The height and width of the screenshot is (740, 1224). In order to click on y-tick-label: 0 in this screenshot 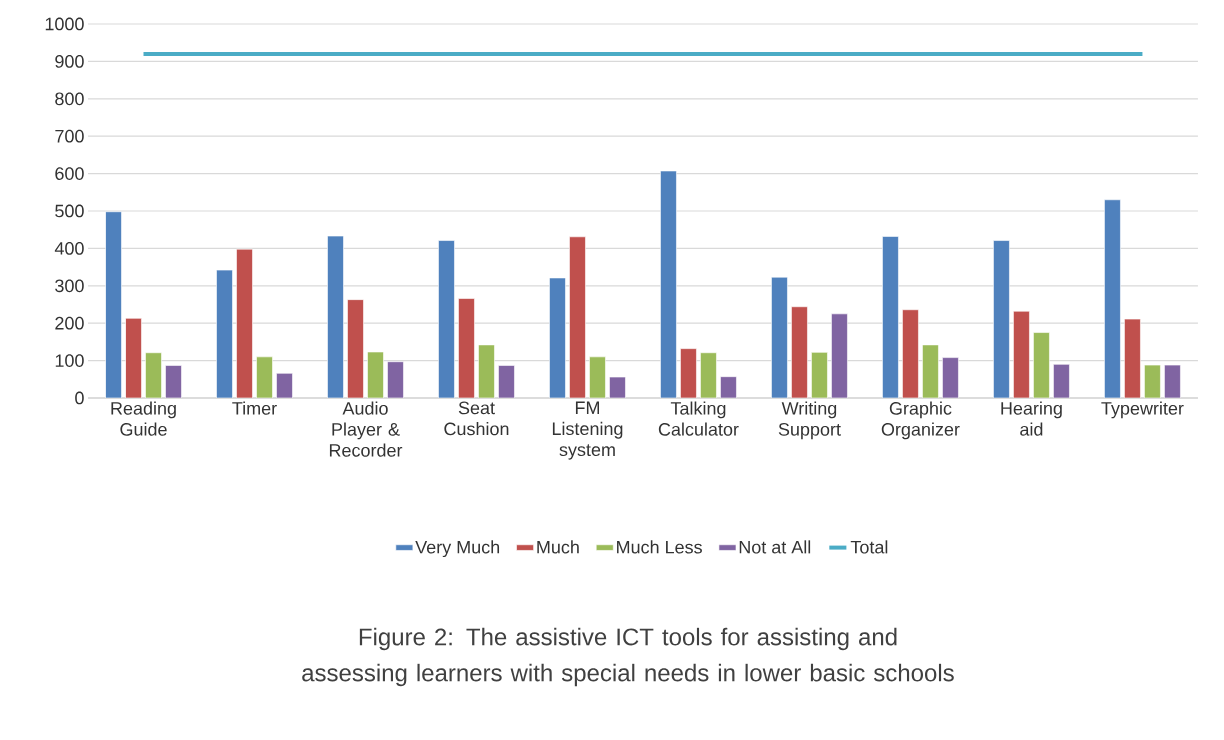, I will do `click(79, 398)`.